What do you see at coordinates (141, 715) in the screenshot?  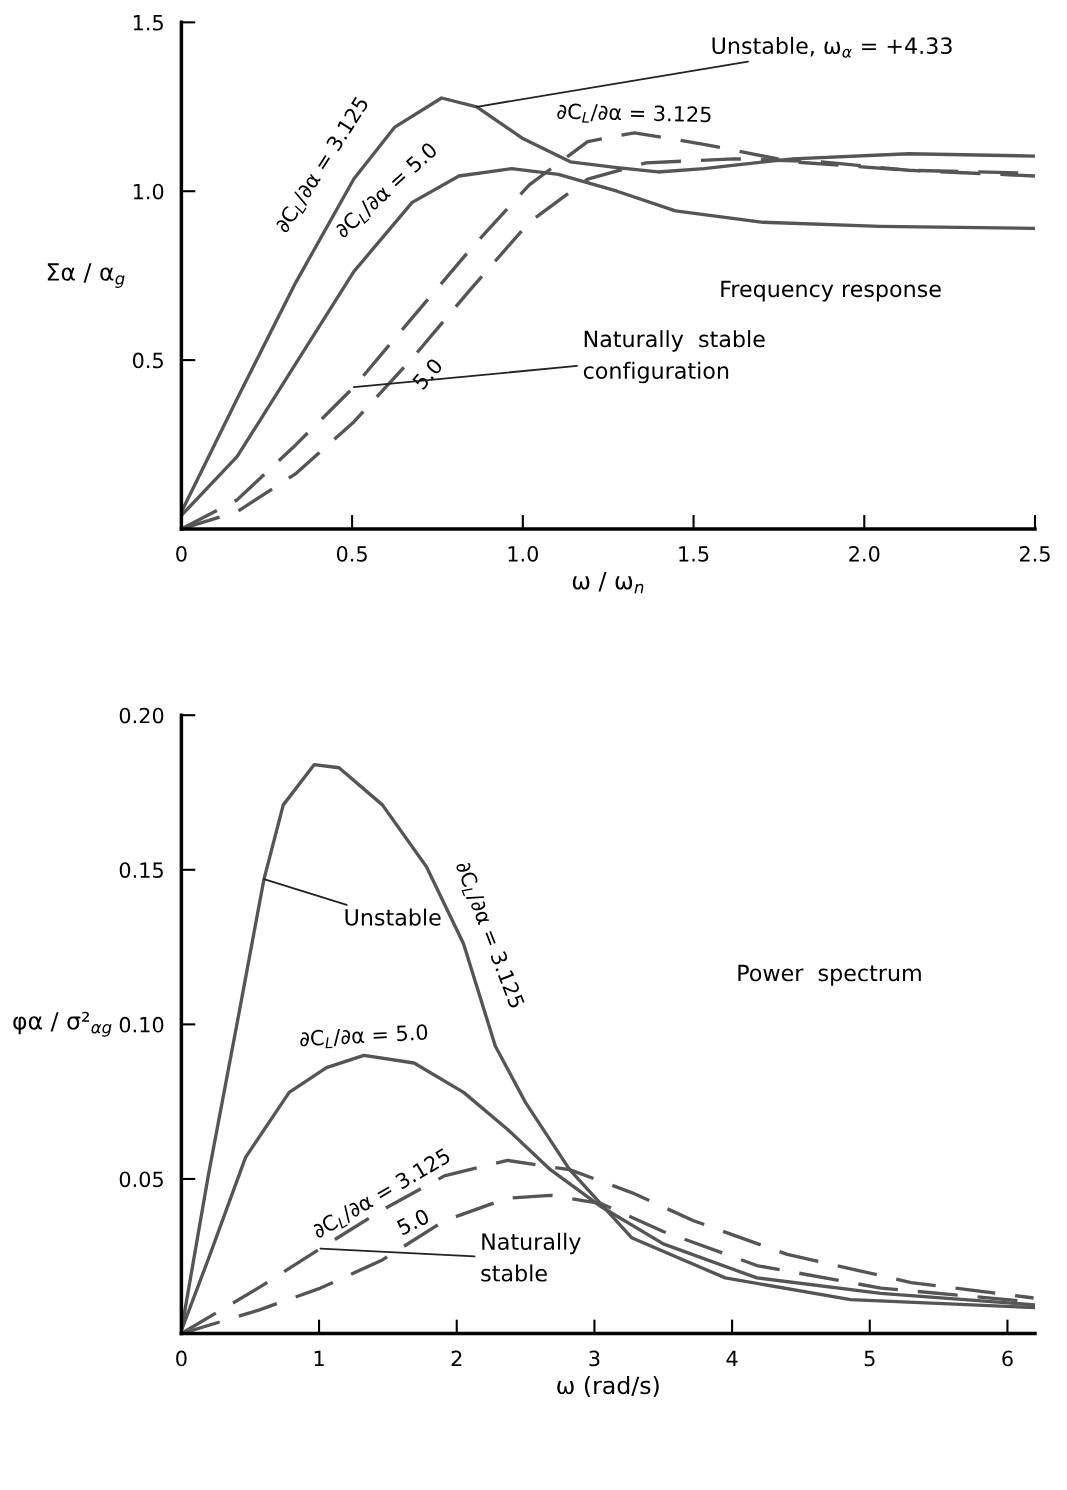 I see `y-tick-label: 0.20` at bounding box center [141, 715].